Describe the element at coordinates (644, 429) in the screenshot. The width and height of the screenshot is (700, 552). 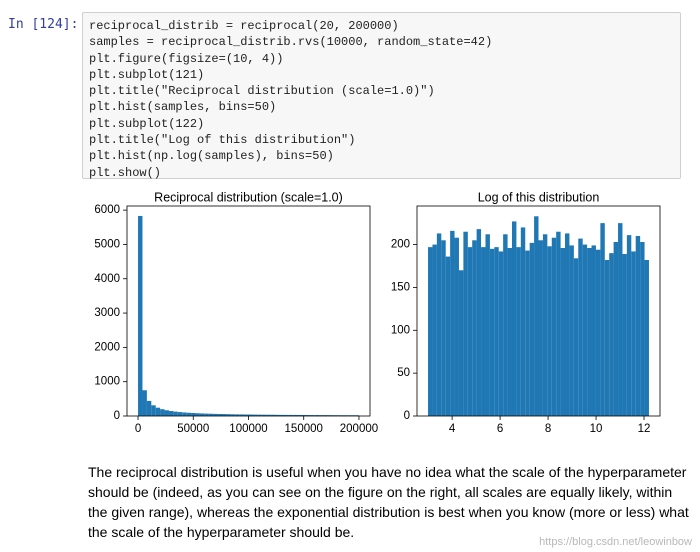
I see `x-tick-label: 12` at that location.